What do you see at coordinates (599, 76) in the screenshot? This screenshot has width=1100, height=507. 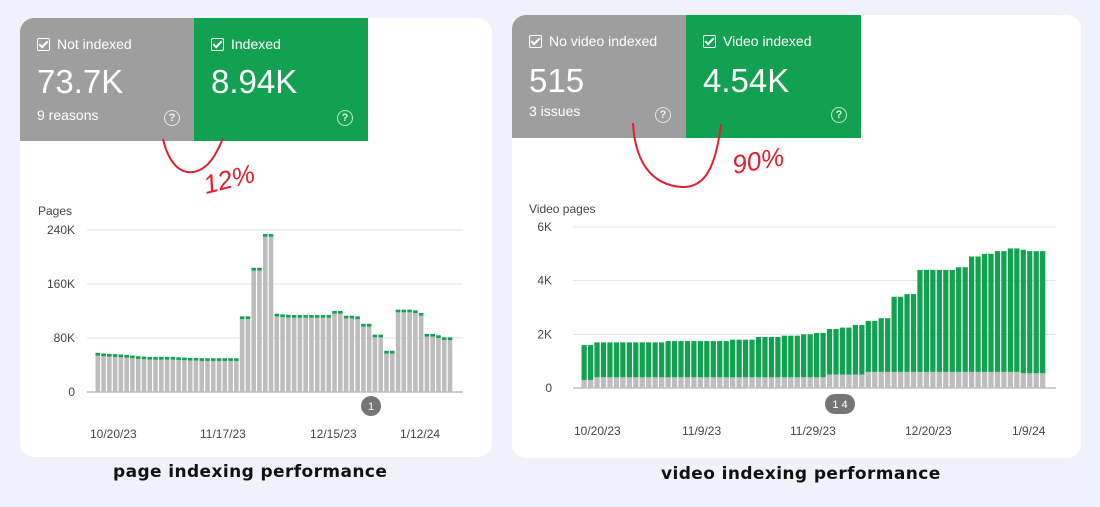 I see `no-video-indexed-tile: No video indexed 515 3 issues ?` at bounding box center [599, 76].